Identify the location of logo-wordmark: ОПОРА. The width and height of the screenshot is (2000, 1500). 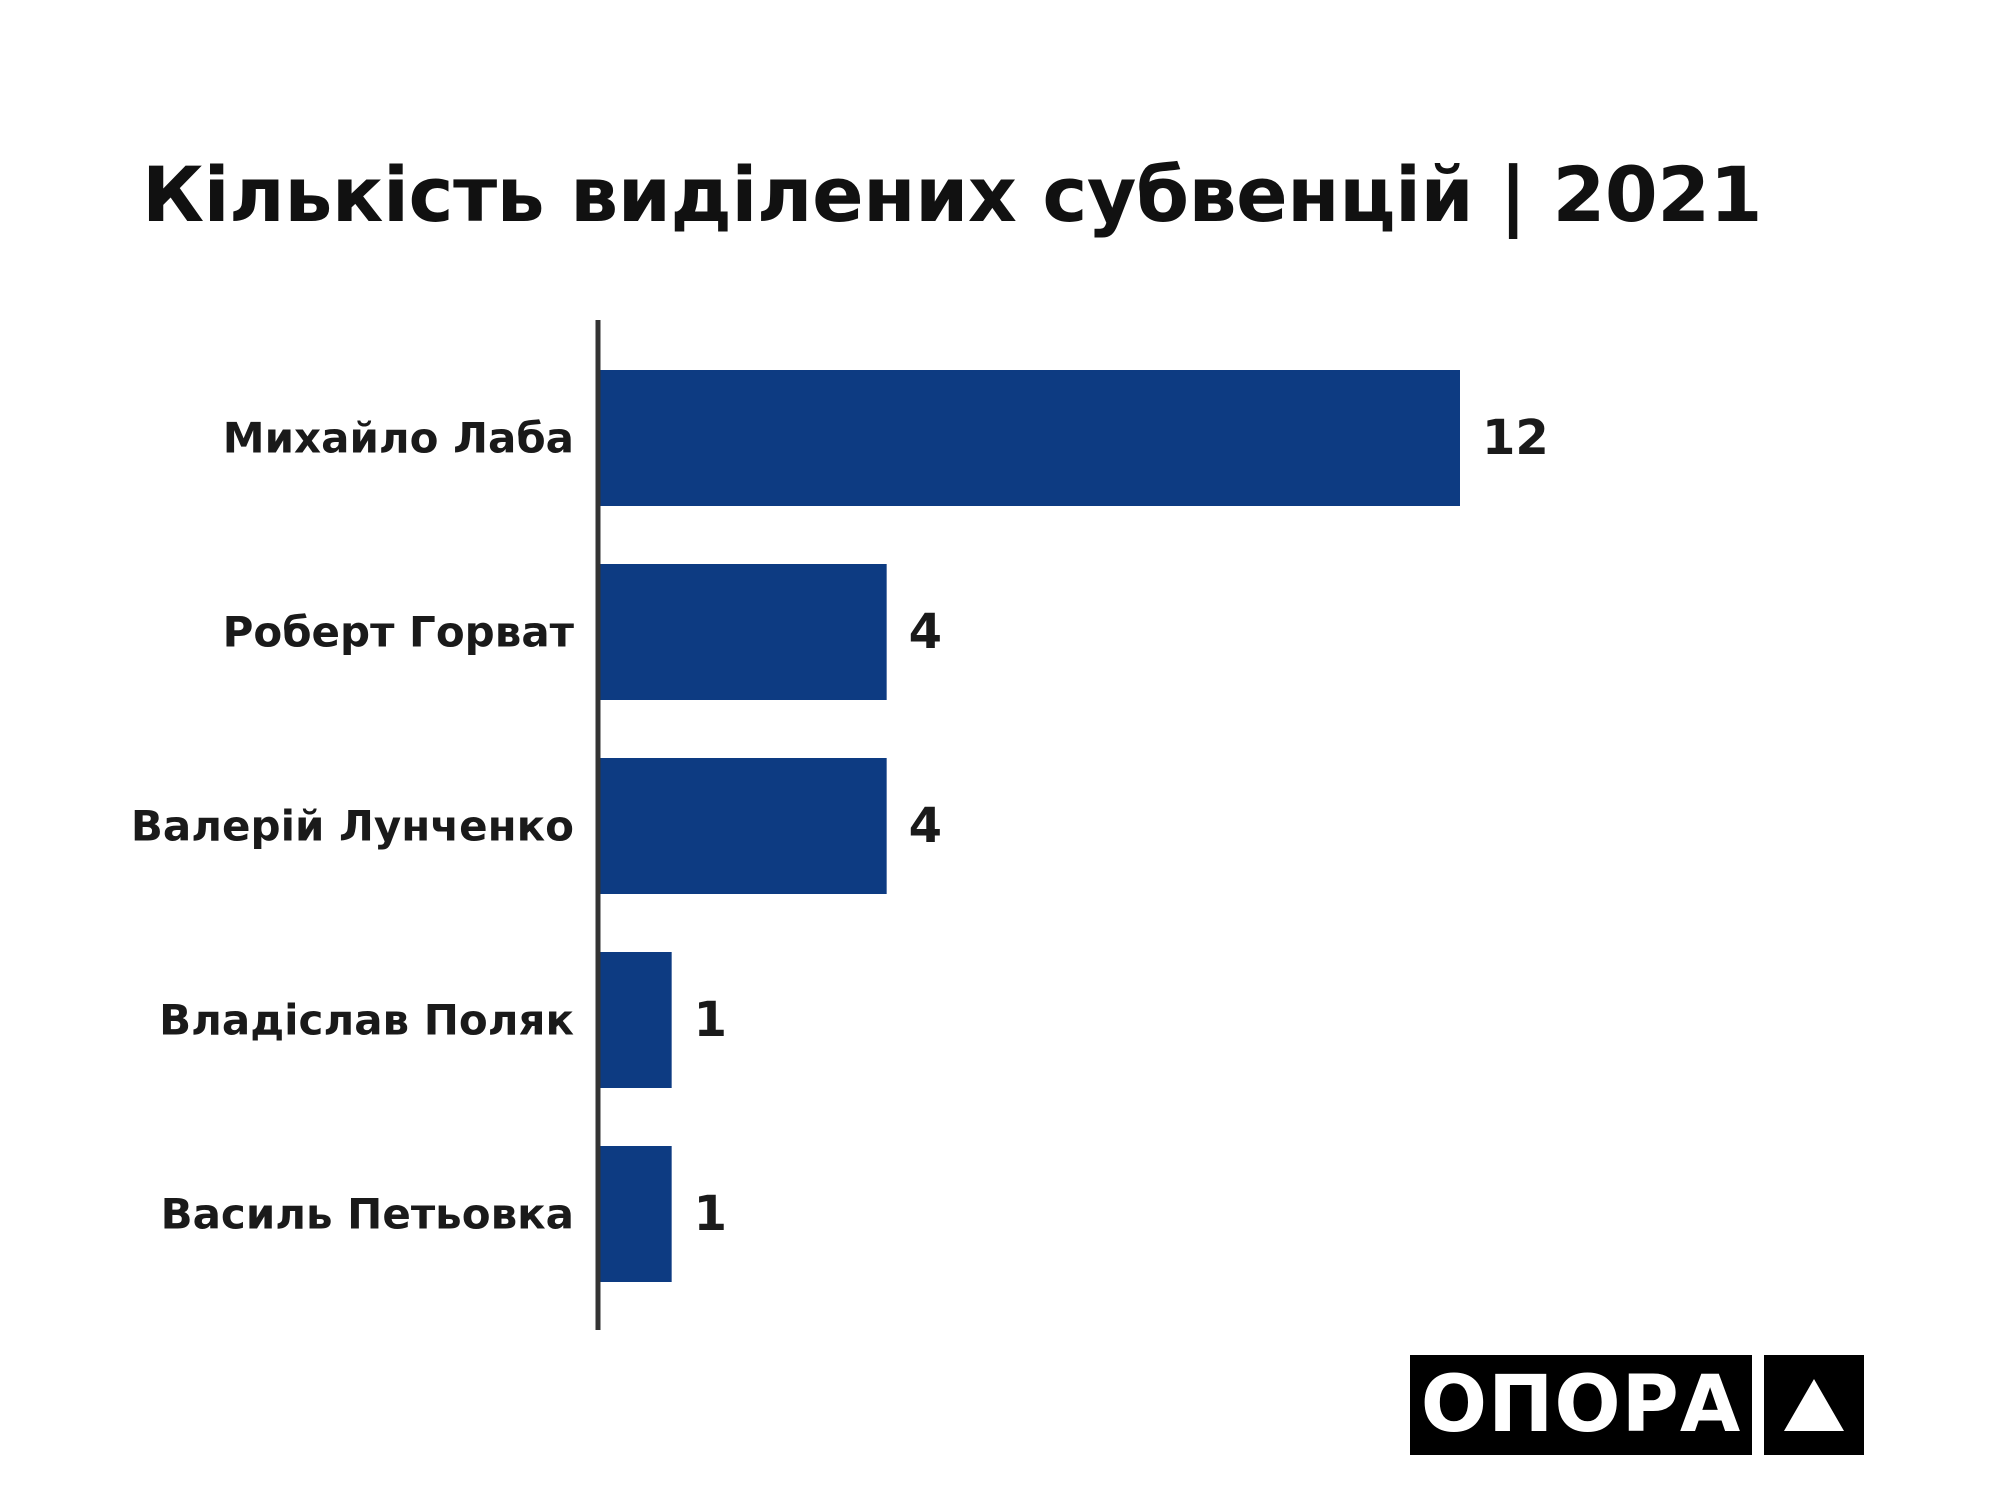
(1581, 1405).